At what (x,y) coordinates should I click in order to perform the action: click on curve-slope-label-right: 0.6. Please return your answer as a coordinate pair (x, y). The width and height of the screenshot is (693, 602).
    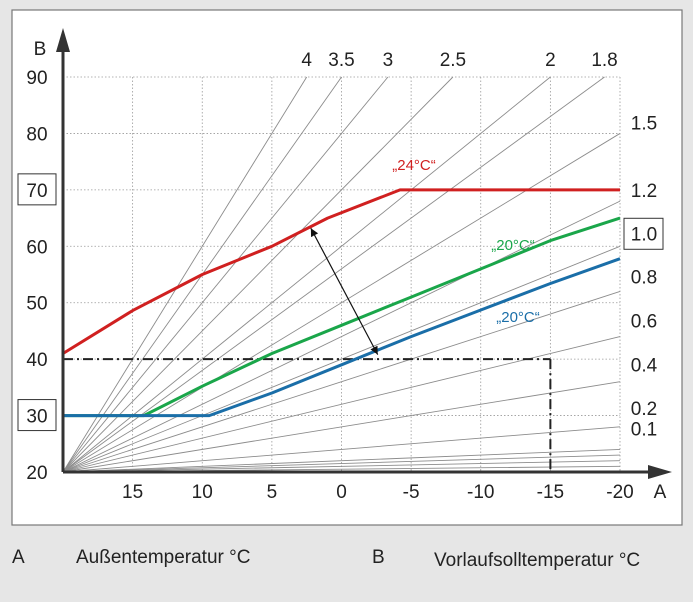
    Looking at the image, I should click on (644, 322).